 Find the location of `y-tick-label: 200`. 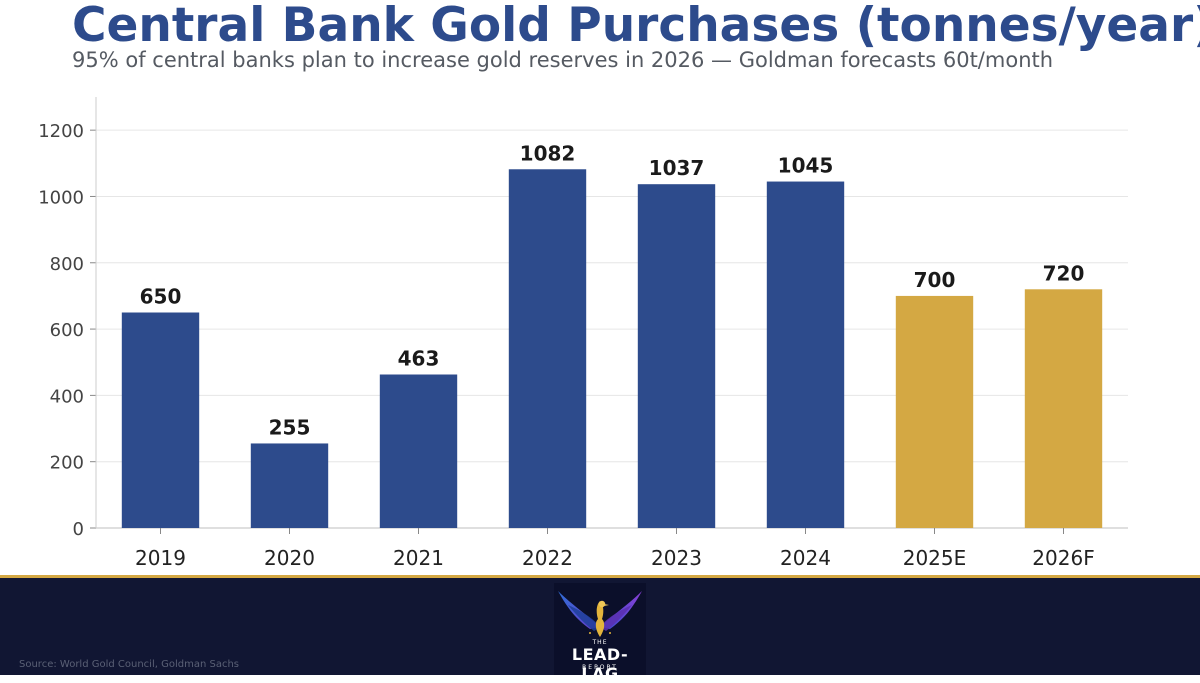

y-tick-label: 200 is located at coordinates (67, 463).